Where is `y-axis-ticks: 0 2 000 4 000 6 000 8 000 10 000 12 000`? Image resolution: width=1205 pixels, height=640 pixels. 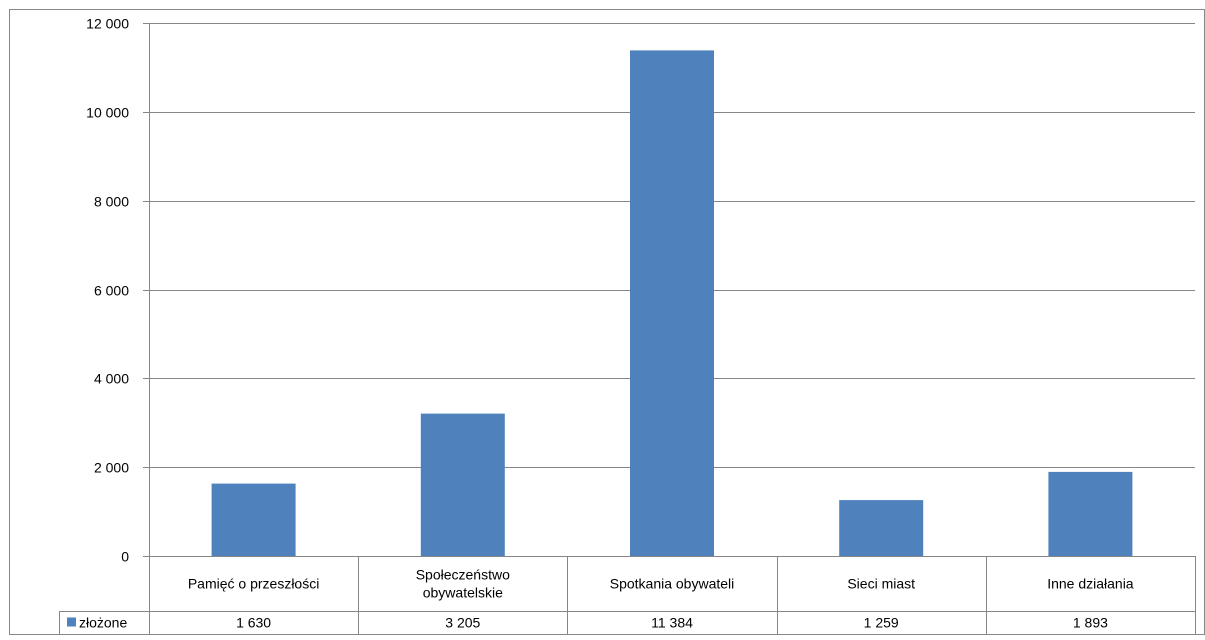 y-axis-ticks: 0 2 000 4 000 6 000 8 000 10 000 12 000 is located at coordinates (107, 290).